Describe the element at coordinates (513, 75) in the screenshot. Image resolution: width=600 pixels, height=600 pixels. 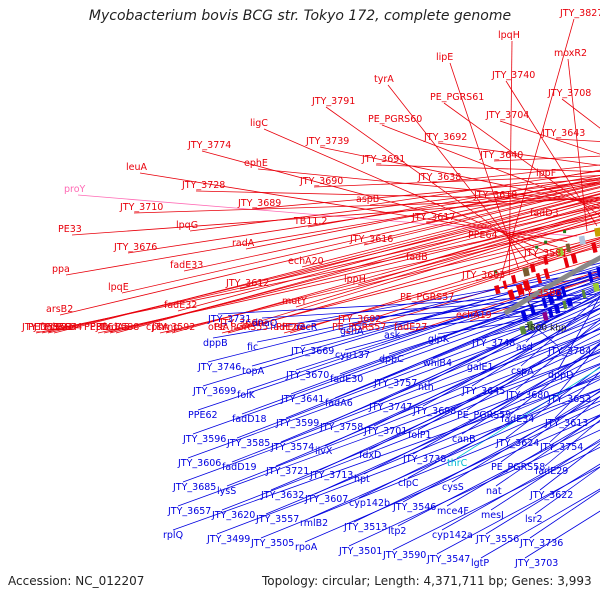
I see `gene-label-jty-3740: JTY_3740` at that location.